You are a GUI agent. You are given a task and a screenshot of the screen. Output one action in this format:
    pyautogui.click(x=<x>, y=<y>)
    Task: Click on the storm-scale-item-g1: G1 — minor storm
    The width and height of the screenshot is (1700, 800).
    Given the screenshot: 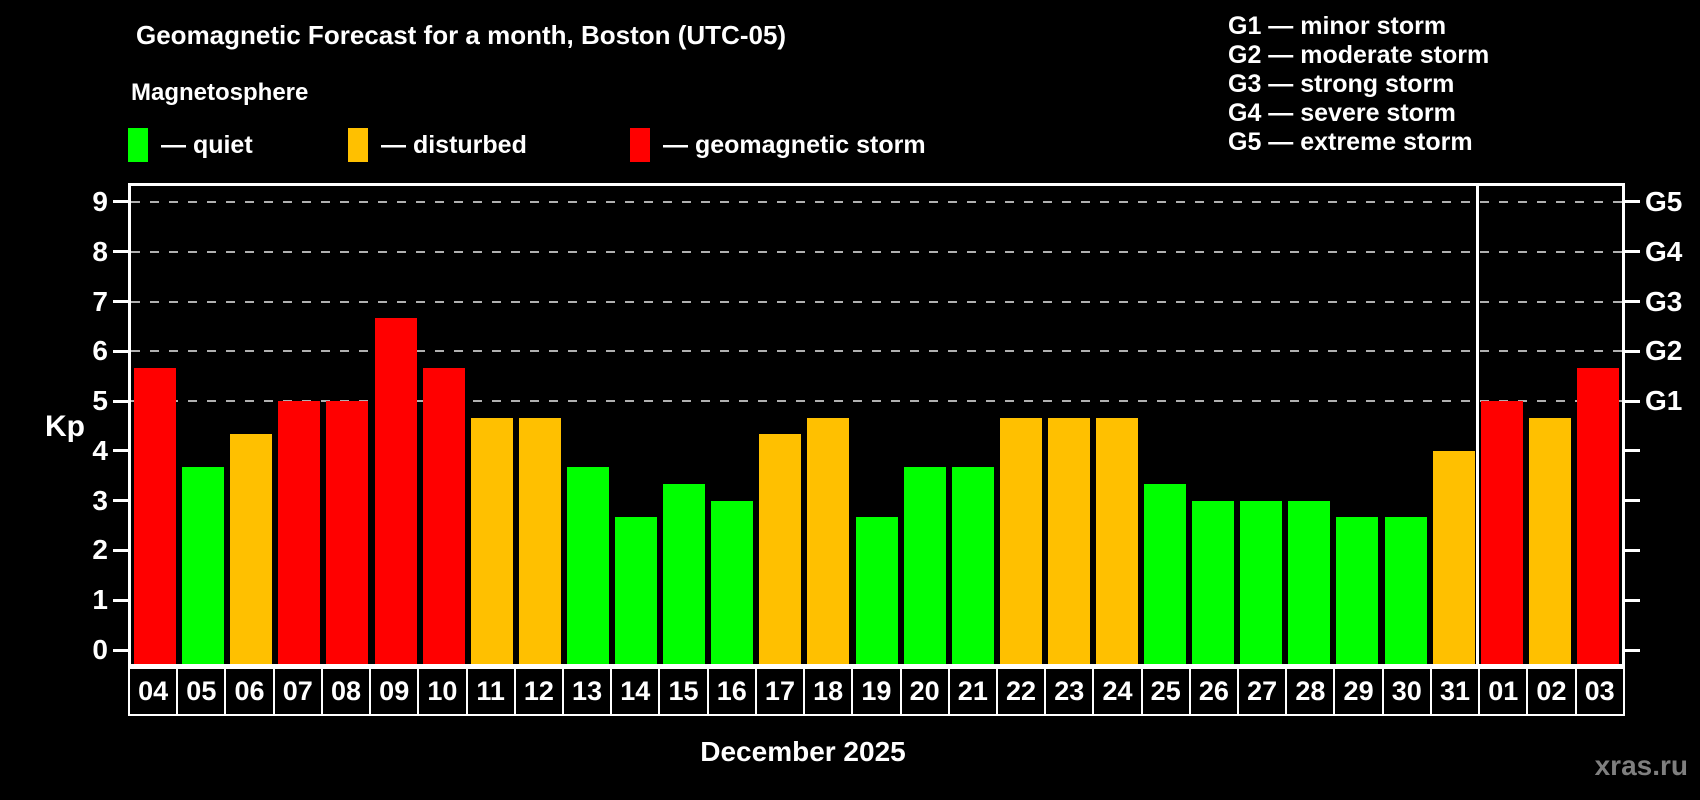 What is the action you would take?
    pyautogui.click(x=1337, y=26)
    